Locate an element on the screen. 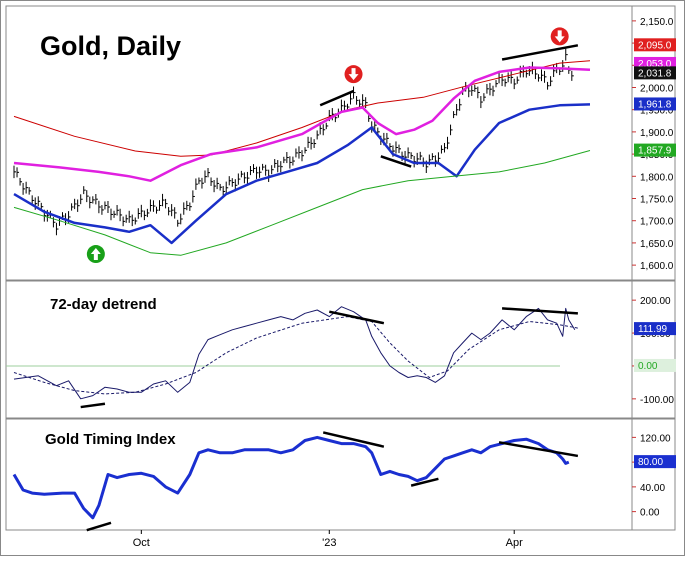 The height and width of the screenshot is (561, 685). detrend-ytick-label: 200.00 is located at coordinates (655, 301).